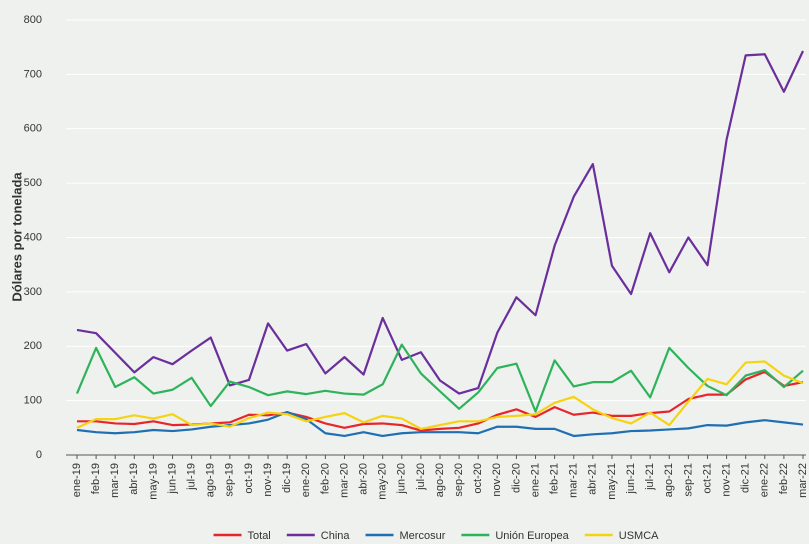  Describe the element at coordinates (192, 477) in the screenshot. I see `x-tick-label: jul-19` at that location.